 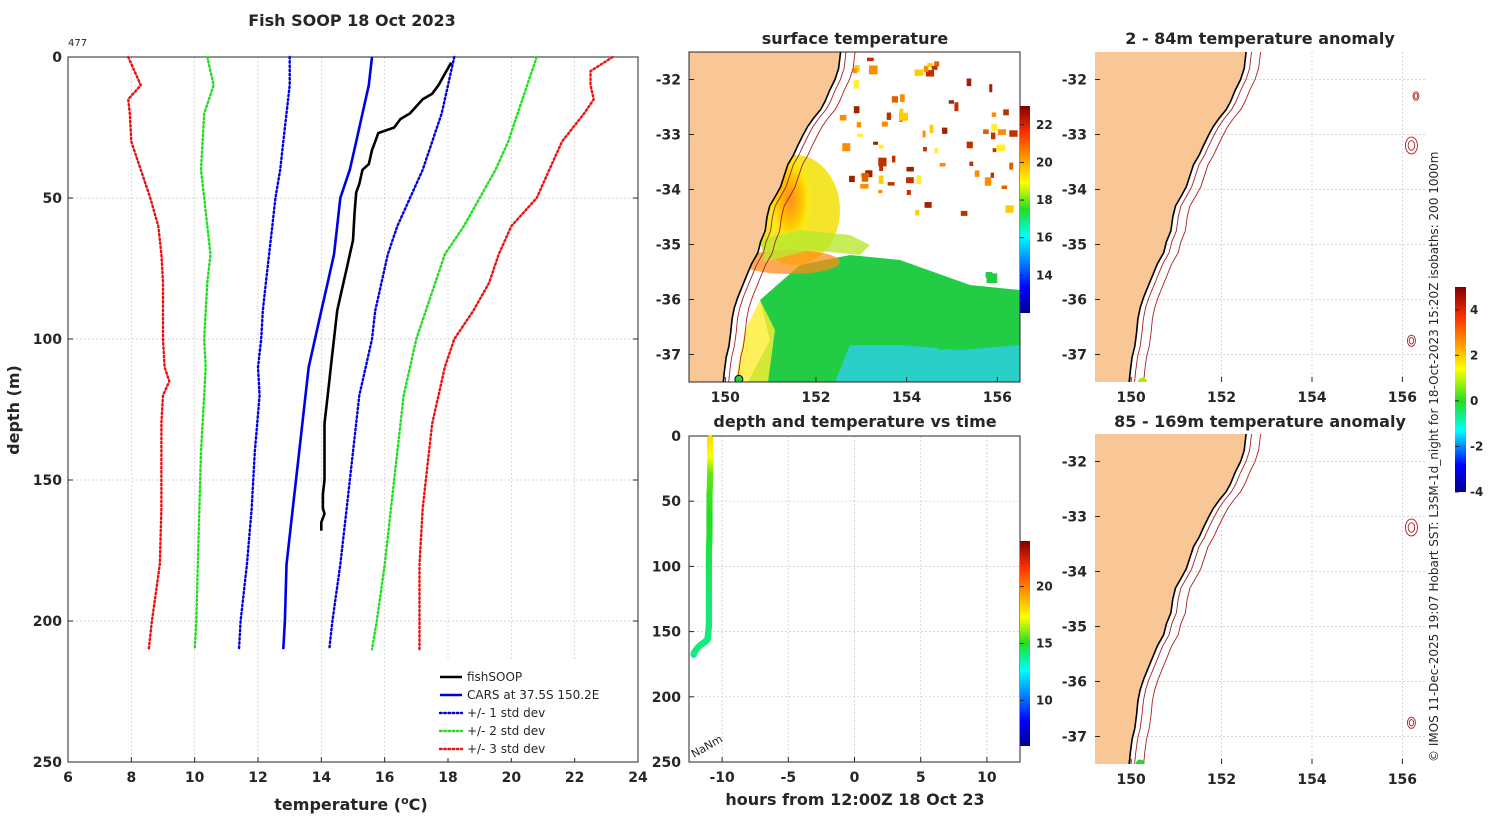 What do you see at coordinates (707, 746) in the screenshot?
I see `nan-annotation: NaNm` at bounding box center [707, 746].